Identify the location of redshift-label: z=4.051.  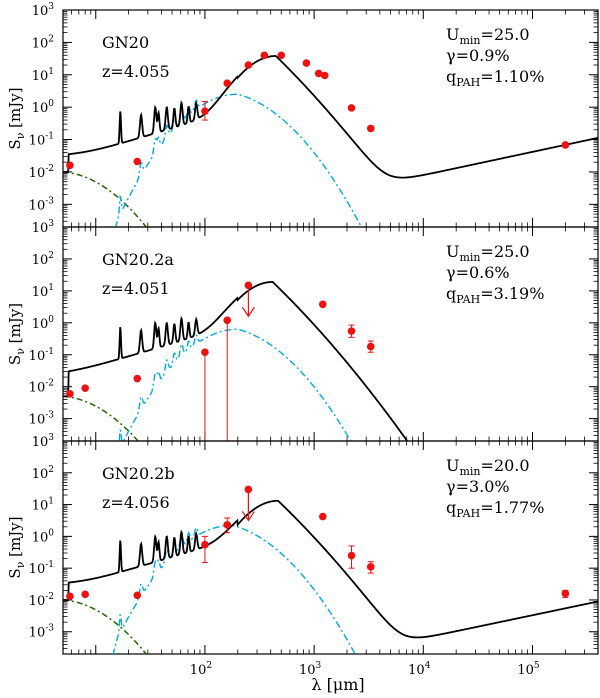
(136, 288).